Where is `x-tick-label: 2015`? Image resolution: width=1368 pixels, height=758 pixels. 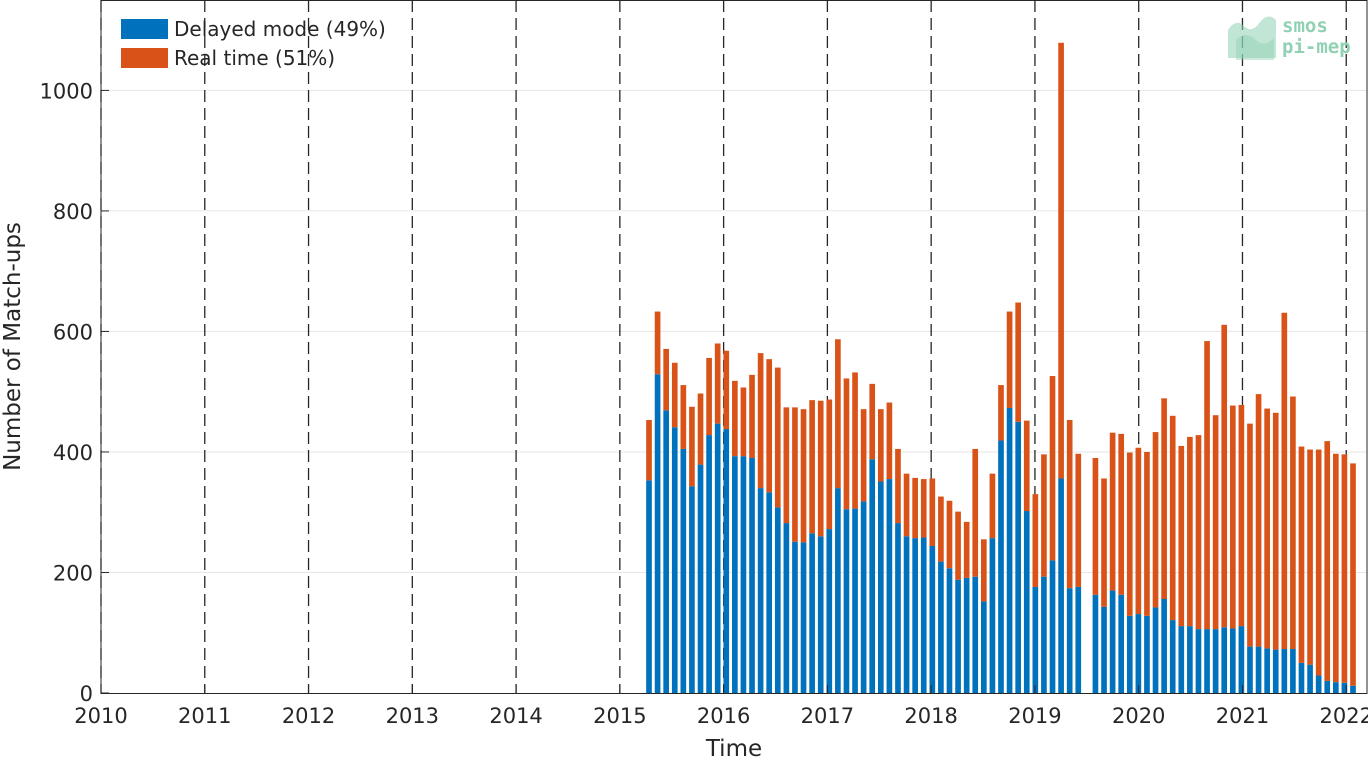
x-tick-label: 2015 is located at coordinates (619, 716).